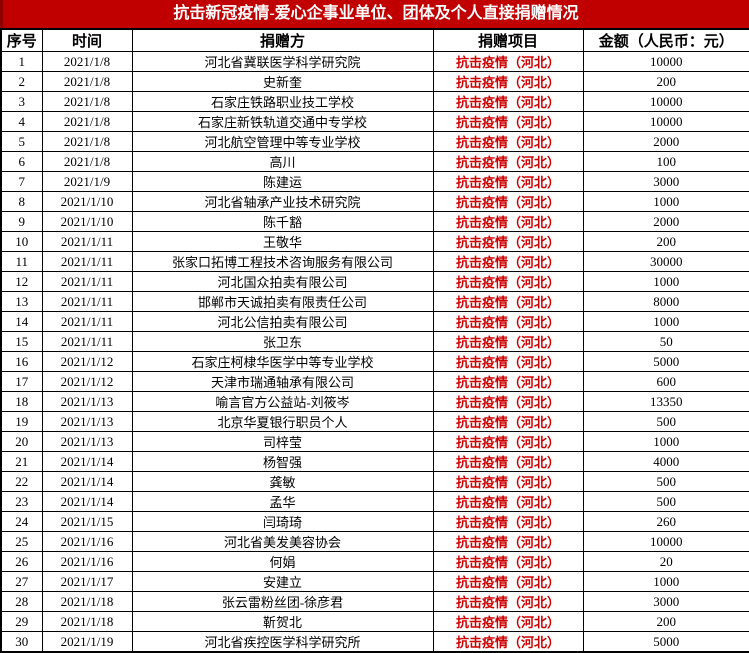 Image resolution: width=749 pixels, height=653 pixels. Describe the element at coordinates (87, 541) in the screenshot. I see `cell-date: 2021/1/16` at that location.